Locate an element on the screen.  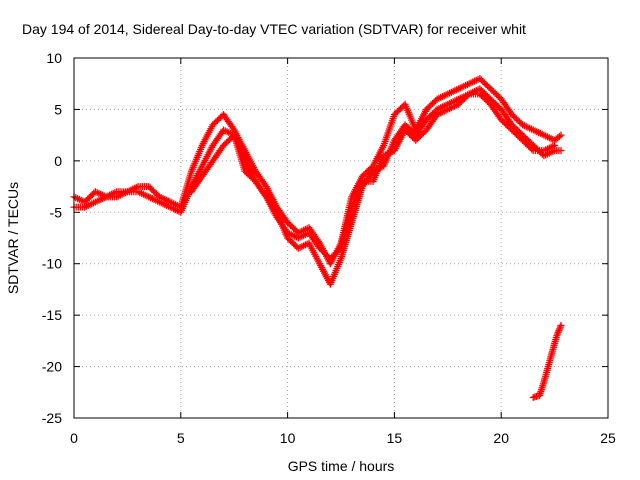
x-tick-label: 5 is located at coordinates (181, 438).